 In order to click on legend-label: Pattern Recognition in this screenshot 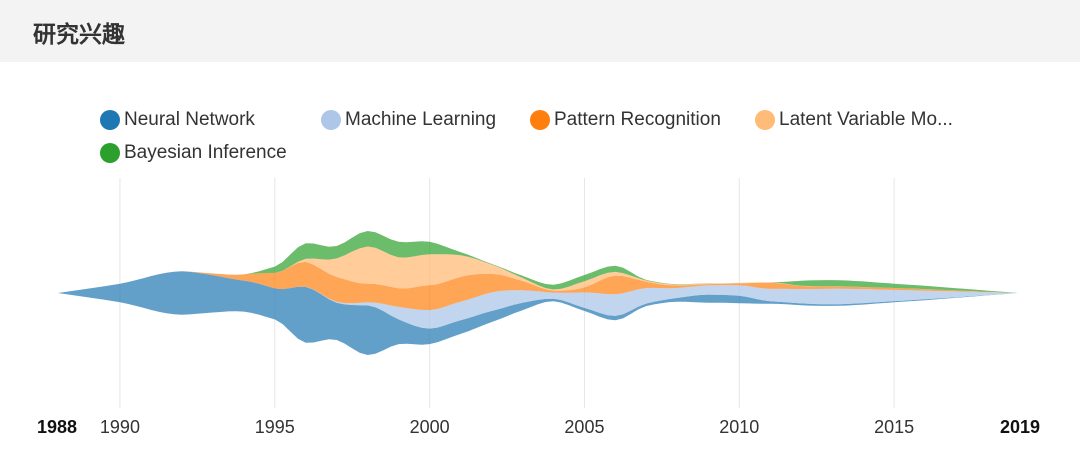, I will do `click(637, 119)`.